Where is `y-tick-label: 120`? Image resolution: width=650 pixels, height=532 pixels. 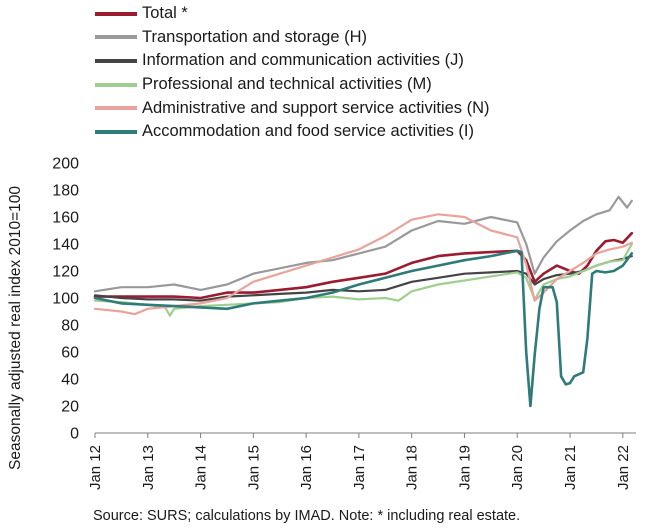
y-tick-label: 120 is located at coordinates (65, 272).